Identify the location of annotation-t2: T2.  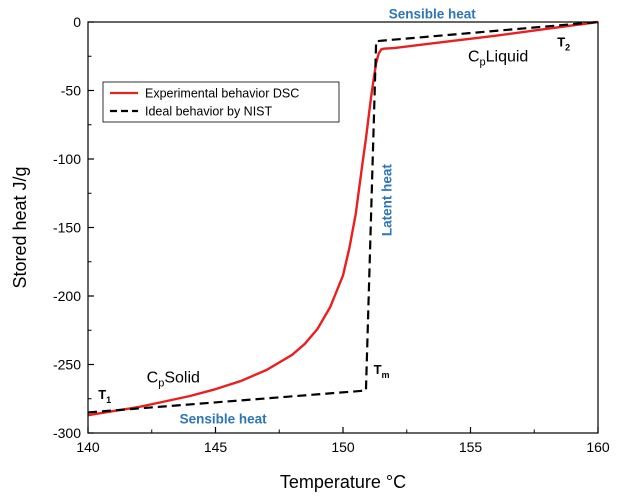
(563, 44).